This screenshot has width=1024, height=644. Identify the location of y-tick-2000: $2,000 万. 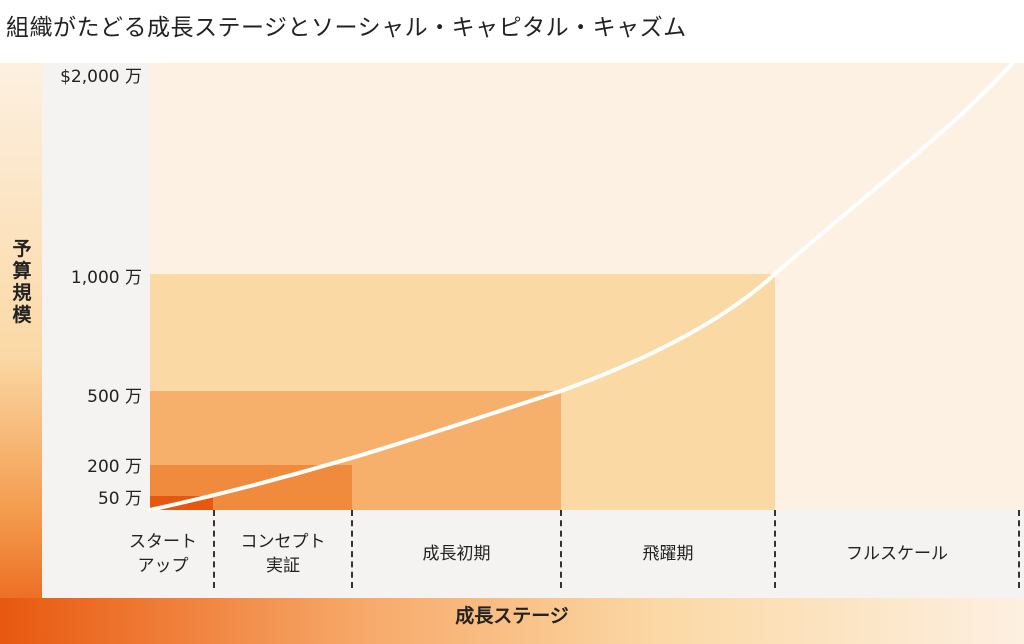
(101, 77).